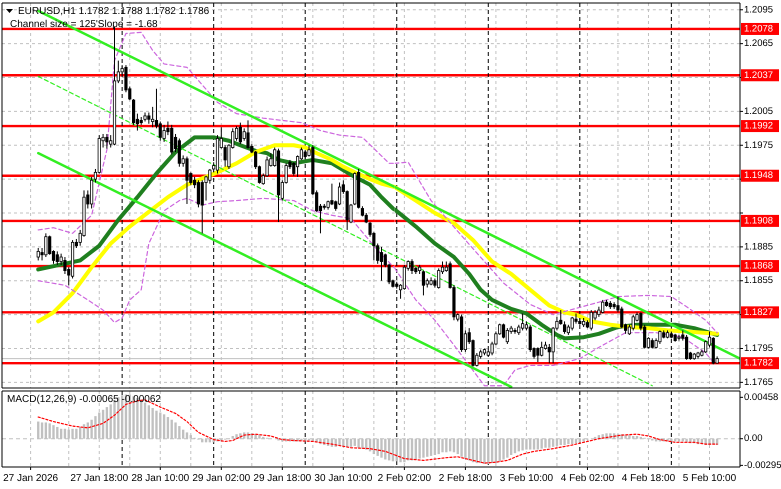 Image resolution: width=781 pixels, height=489 pixels. I want to click on y-tick-label: 1.1855, so click(759, 280).